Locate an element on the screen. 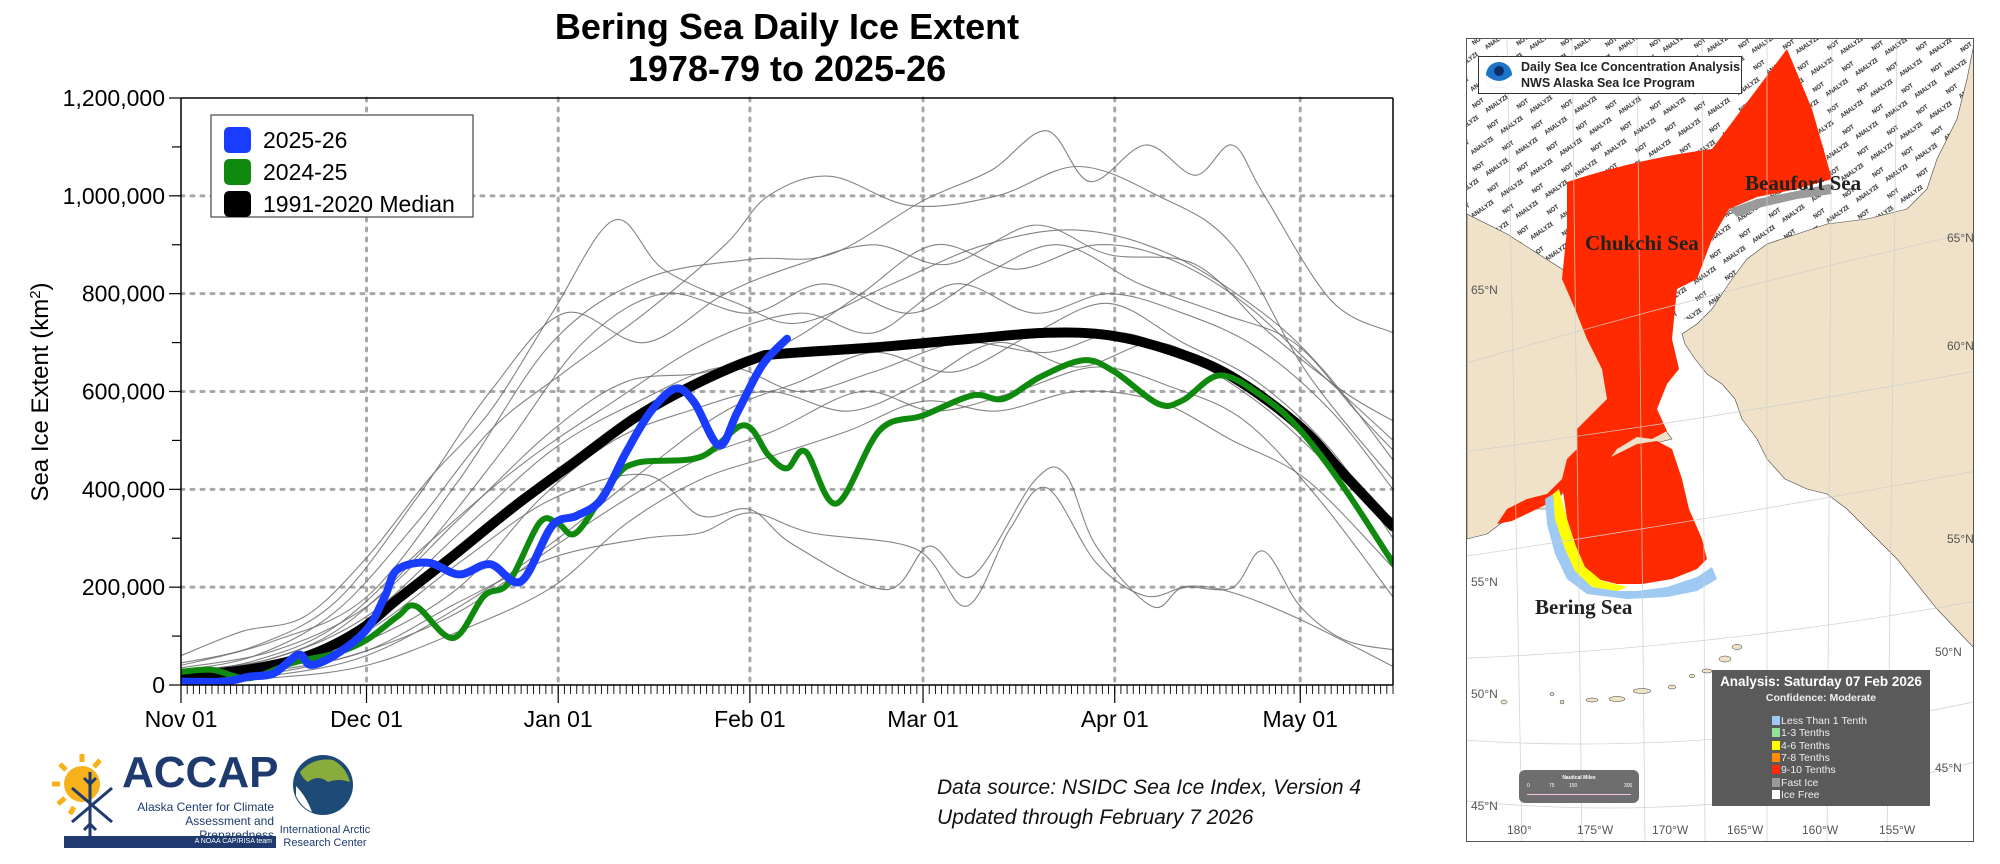  y-tick-label: 600,000 is located at coordinates (123, 392).